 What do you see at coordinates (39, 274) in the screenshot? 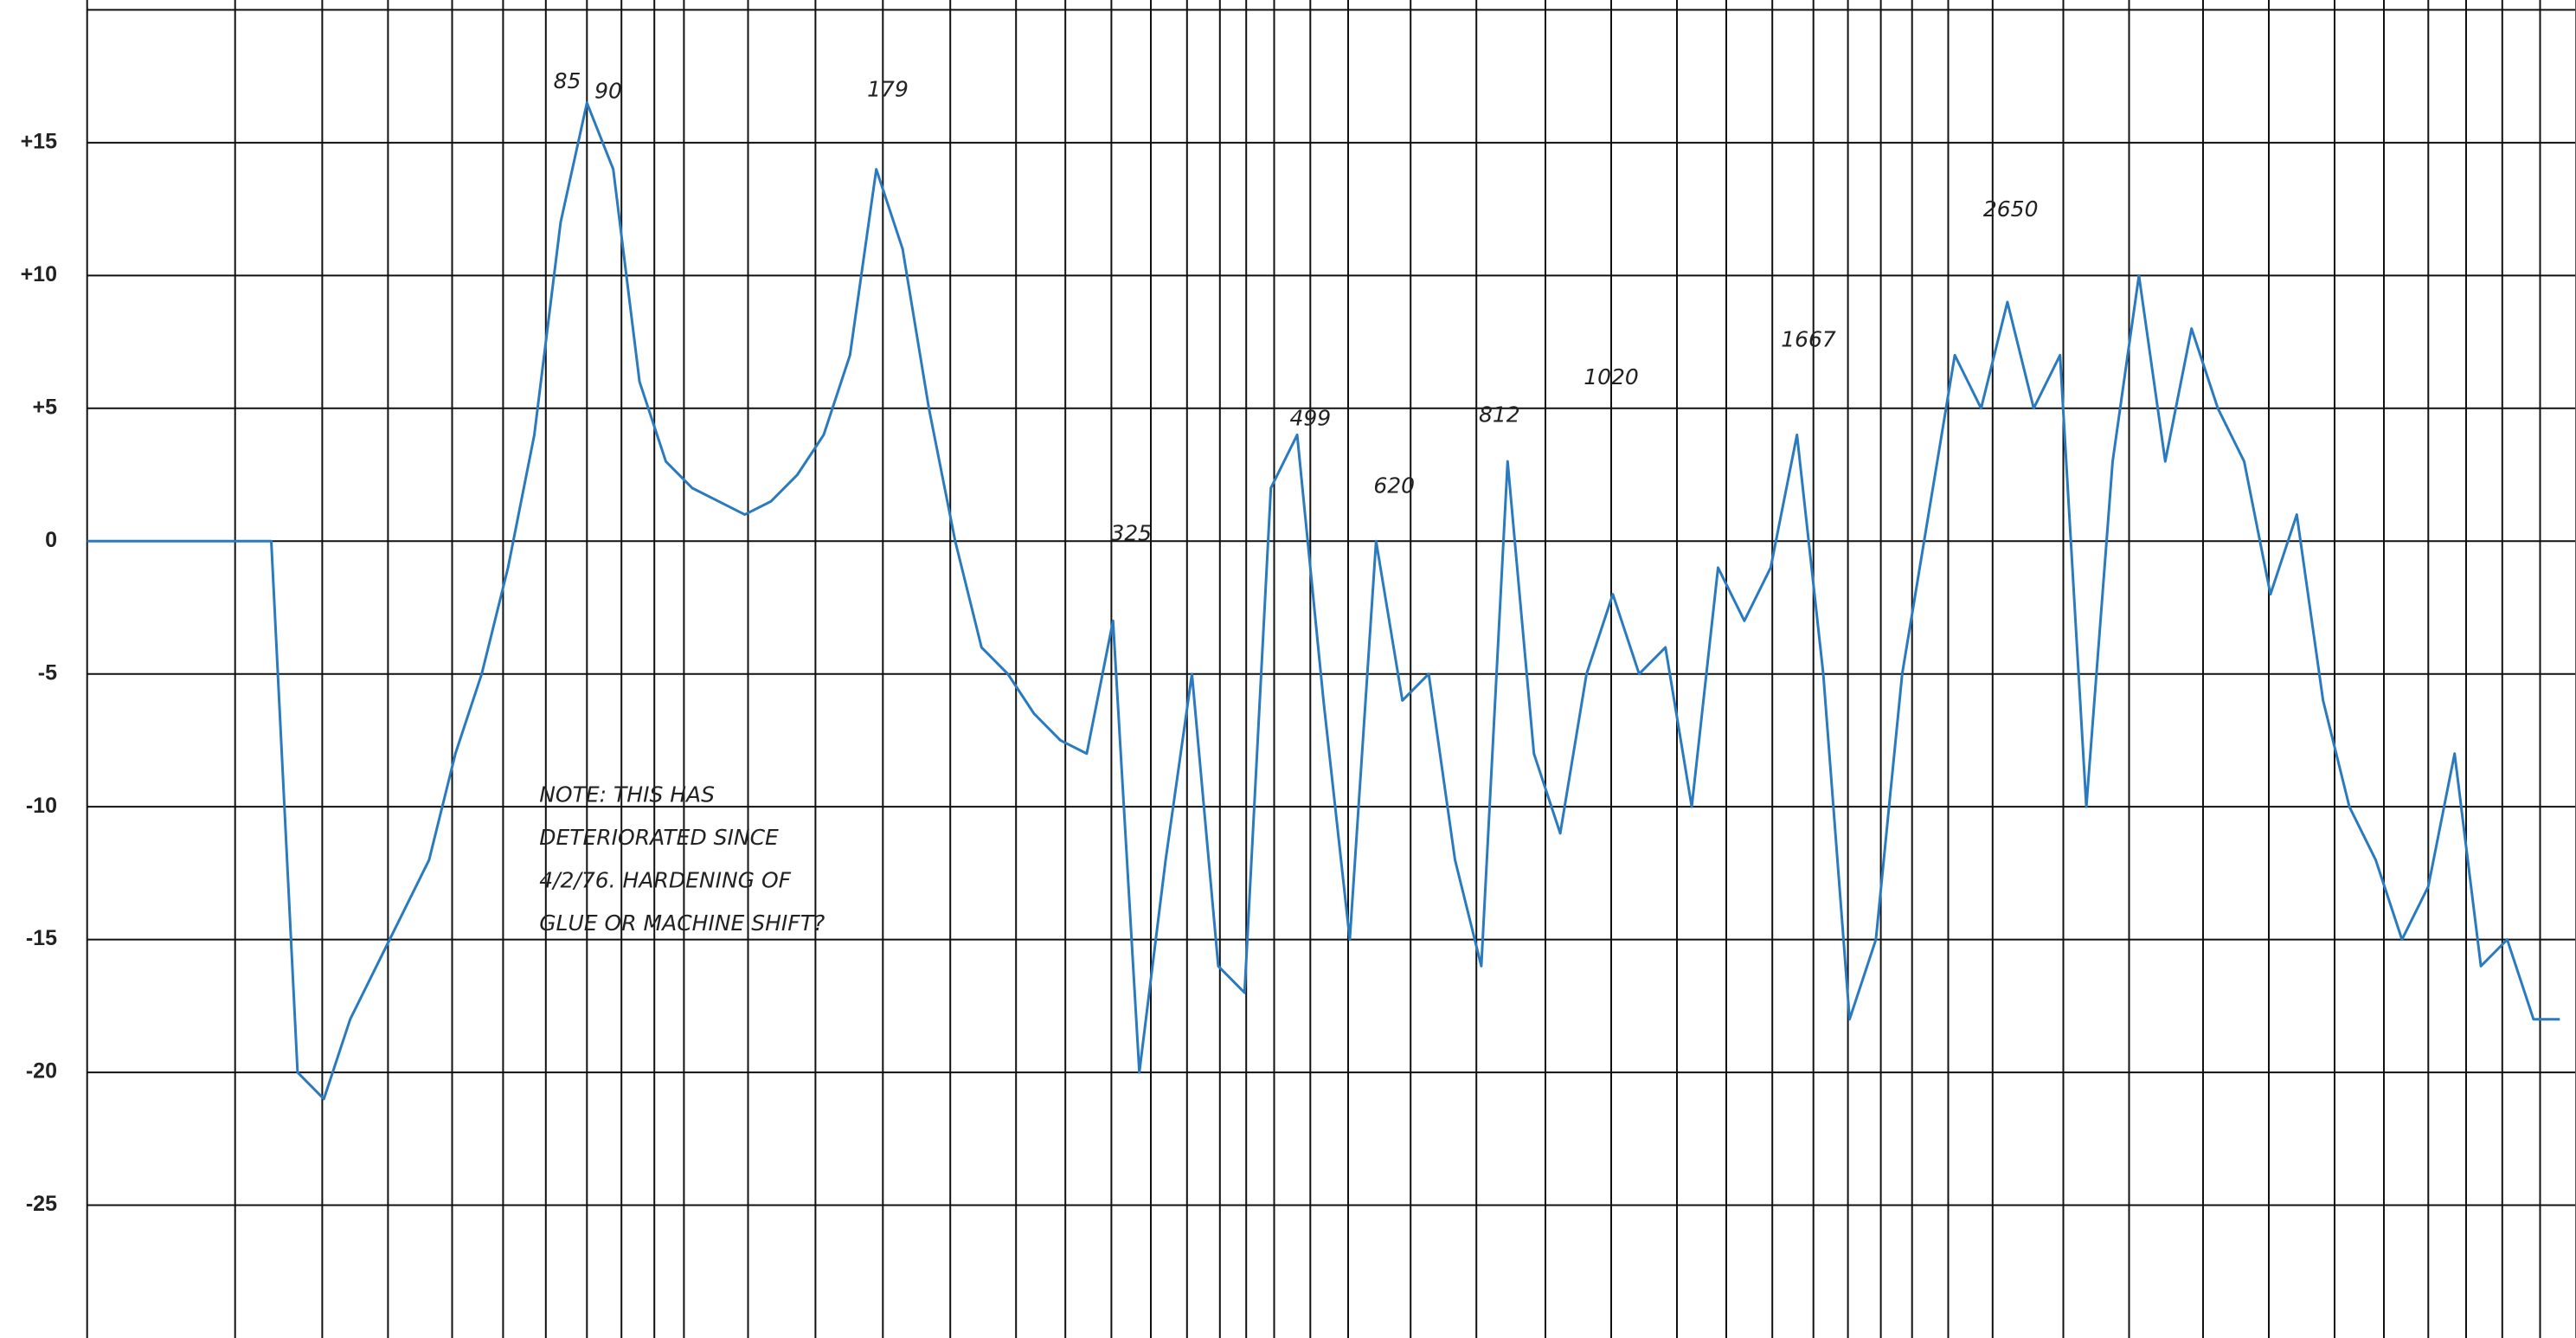
I see `y-tick-label: +10` at bounding box center [39, 274].